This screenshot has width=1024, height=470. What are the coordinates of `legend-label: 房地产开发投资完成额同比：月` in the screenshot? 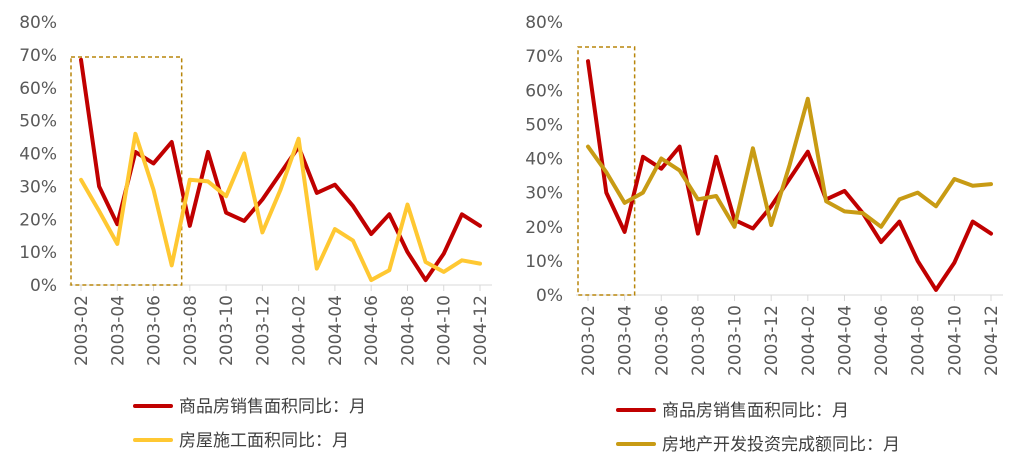 It's located at (781, 445).